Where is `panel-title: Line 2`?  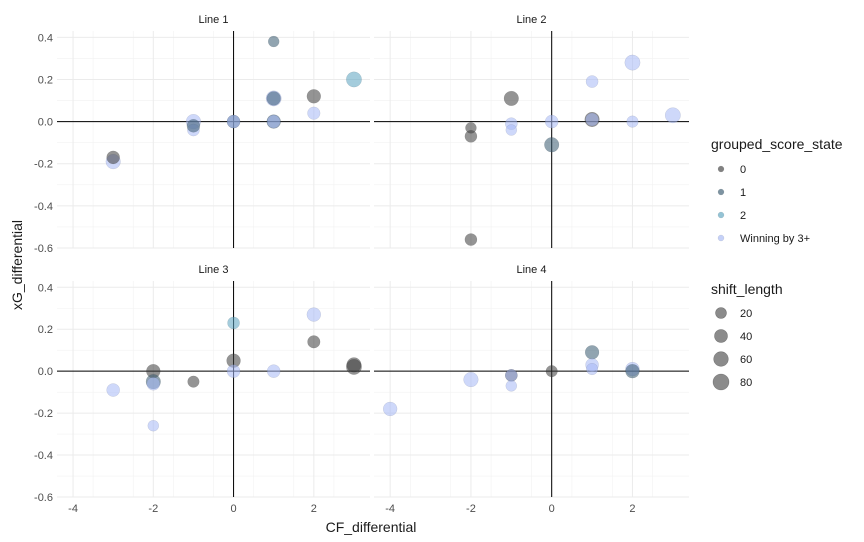
panel-title: Line 2 is located at coordinates (532, 20).